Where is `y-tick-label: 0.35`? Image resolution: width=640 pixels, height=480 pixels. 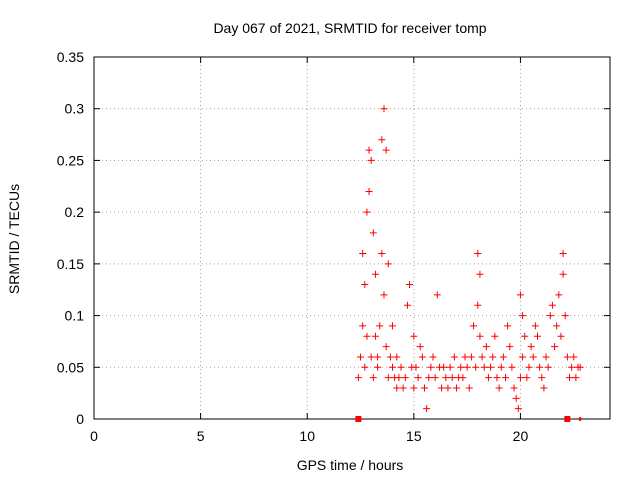
y-tick-label: 0.35 is located at coordinates (70, 57).